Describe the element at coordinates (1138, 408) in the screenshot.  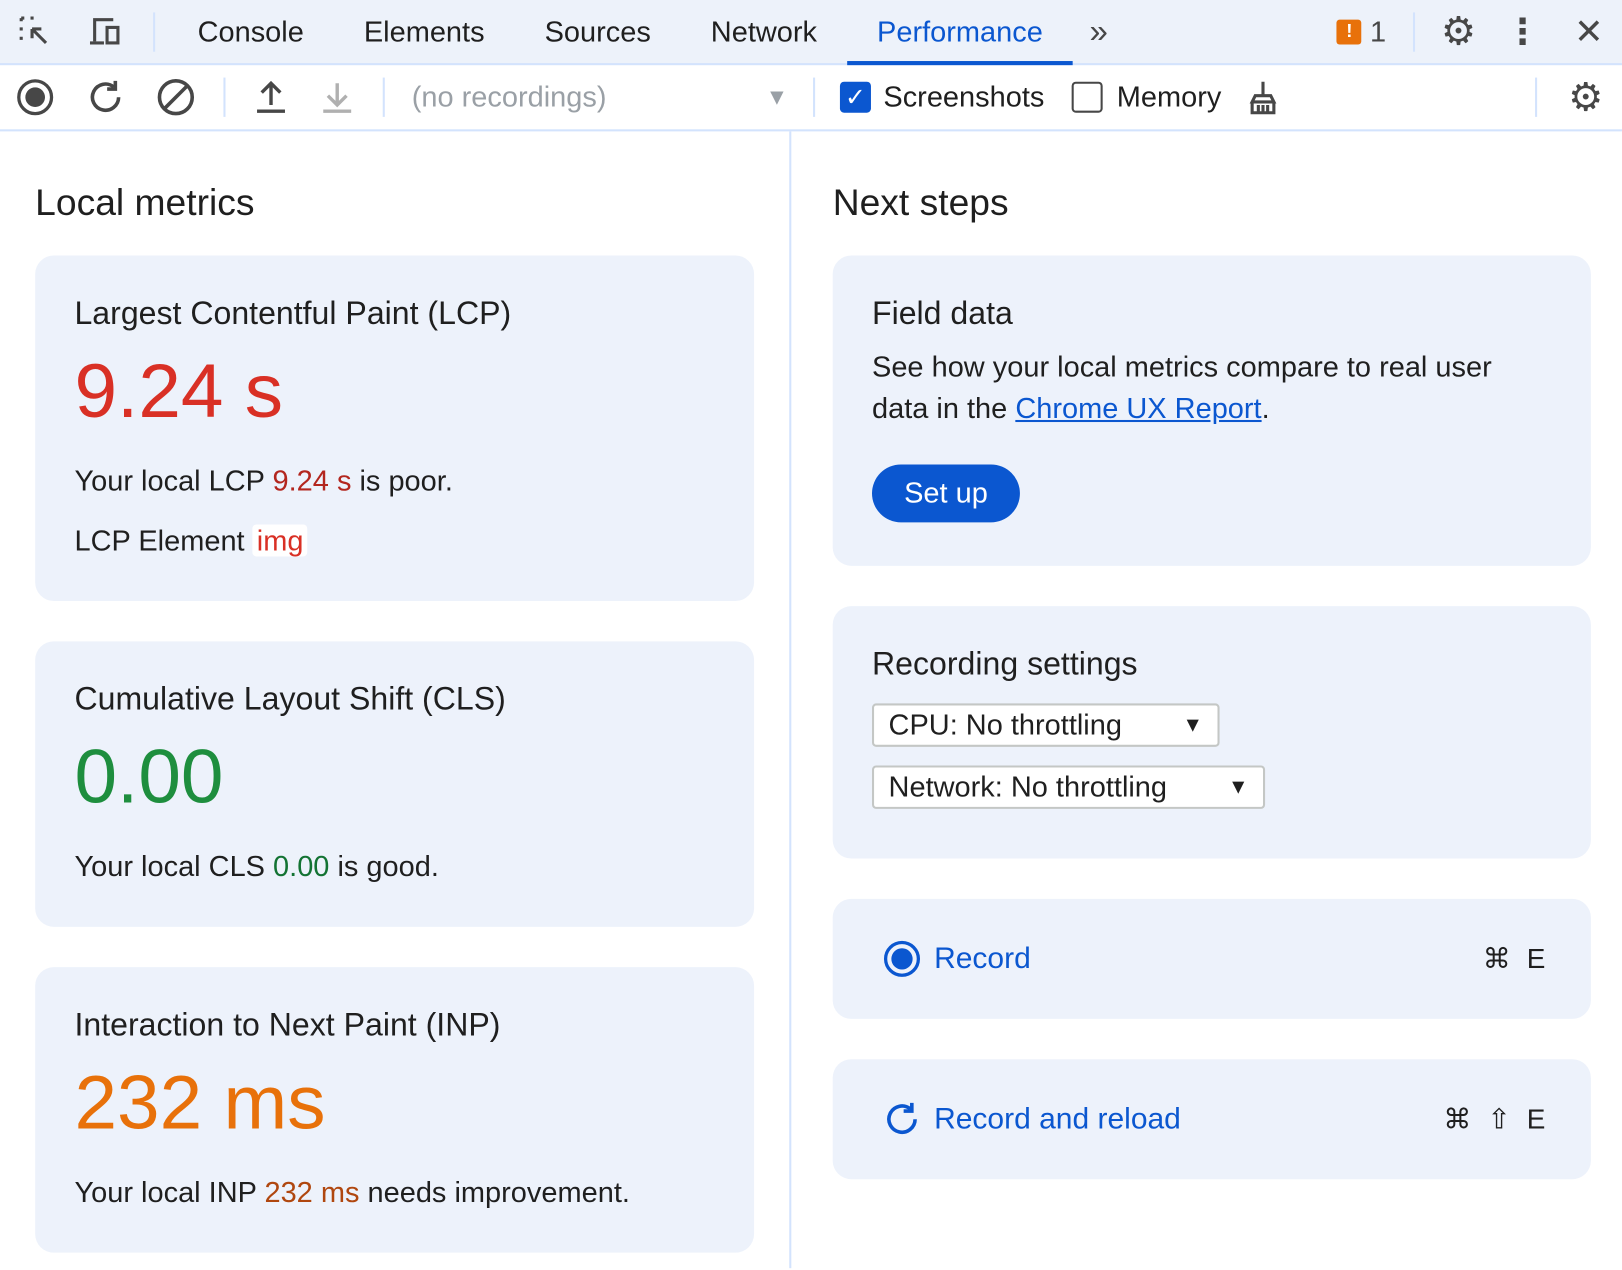
I see `chrome-ux-report-link: Chrome UX Report` at that location.